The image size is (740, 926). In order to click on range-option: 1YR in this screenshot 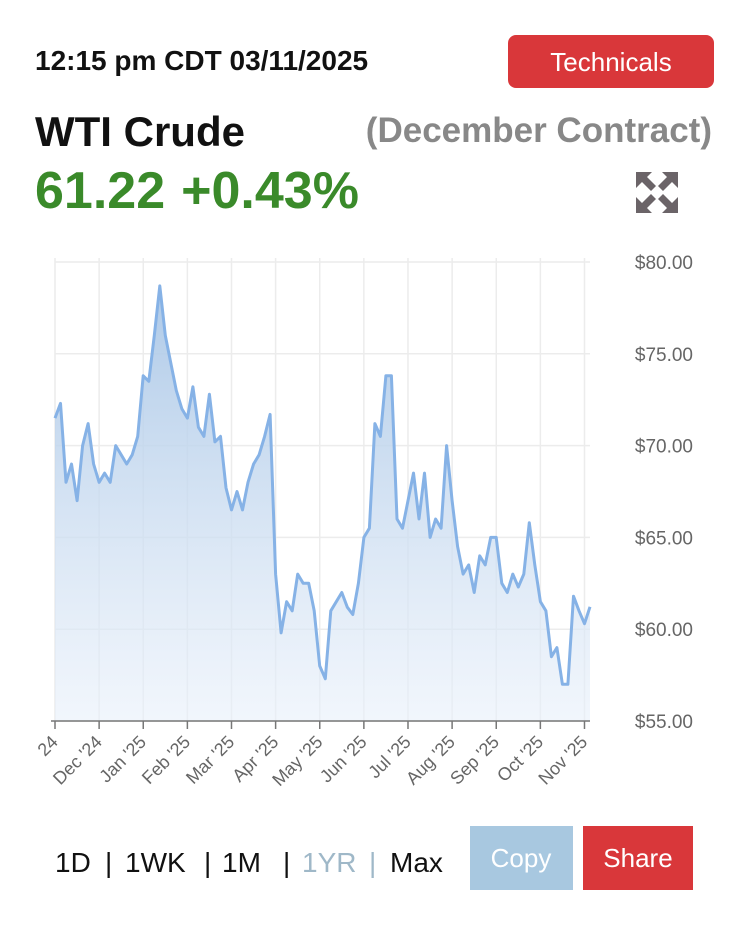, I will do `click(329, 862)`.